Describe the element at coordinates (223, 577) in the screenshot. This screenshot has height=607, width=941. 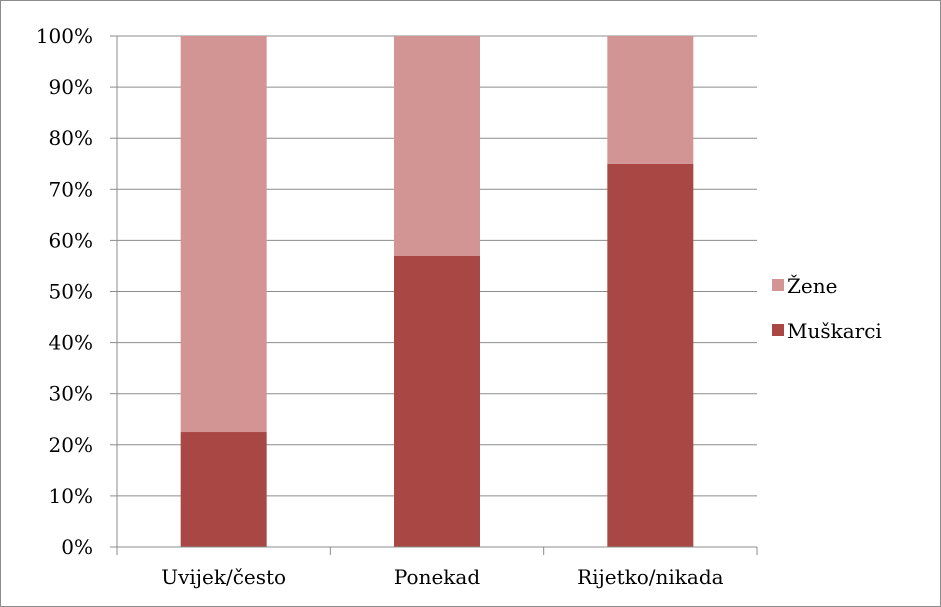
I see `x-tick-label: Uvijek/često` at that location.